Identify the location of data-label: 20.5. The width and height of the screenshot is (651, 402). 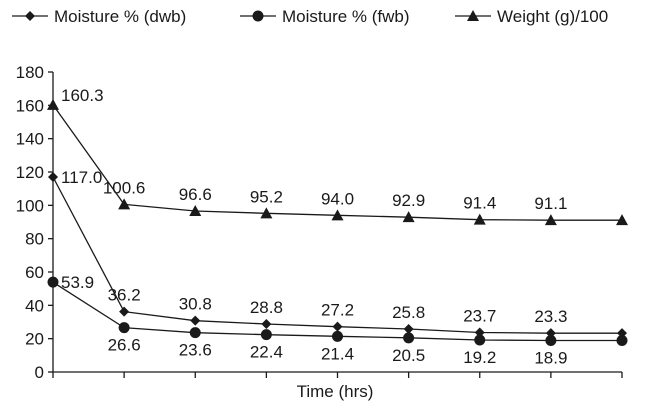
(408, 355).